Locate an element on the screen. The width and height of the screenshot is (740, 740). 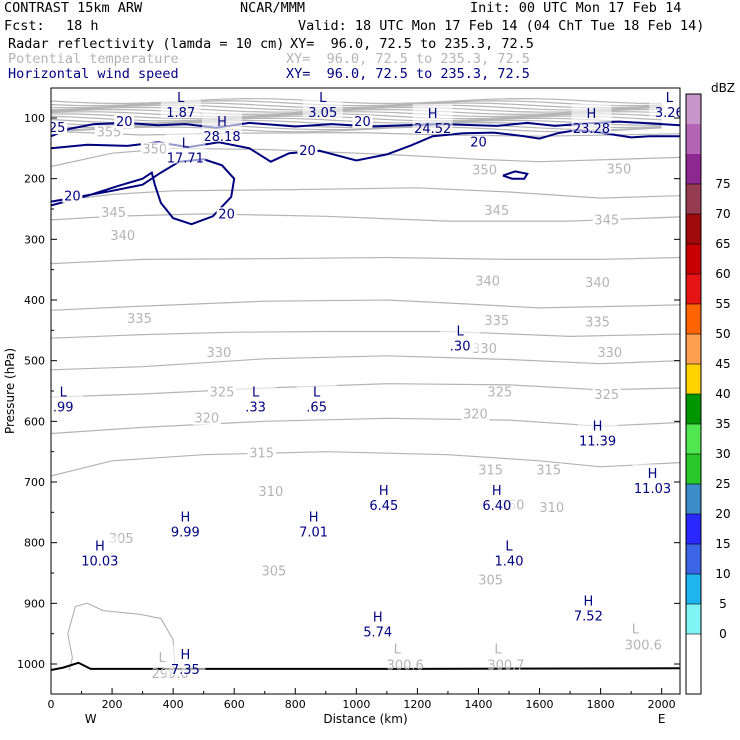
colorbar-label: 45 is located at coordinates (722, 364).